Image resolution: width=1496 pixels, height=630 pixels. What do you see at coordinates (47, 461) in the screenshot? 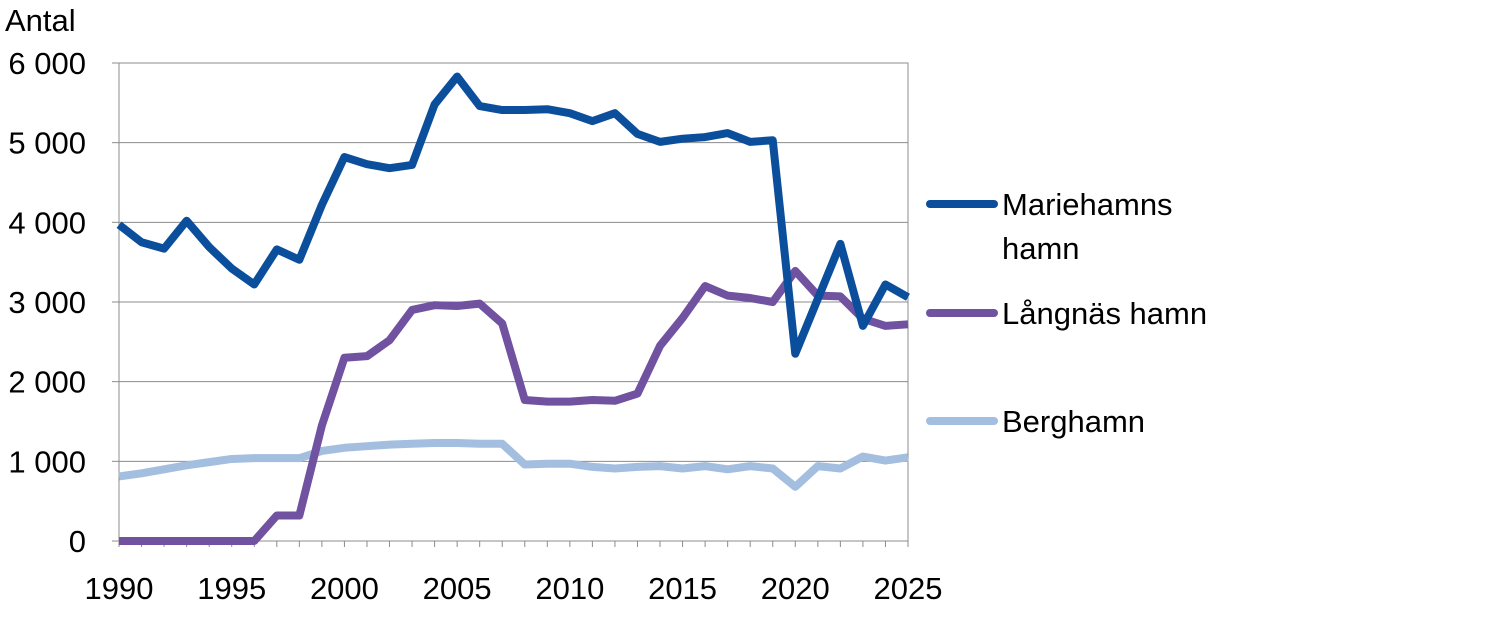
I see `y-tick-label: 1 000` at bounding box center [47, 461].